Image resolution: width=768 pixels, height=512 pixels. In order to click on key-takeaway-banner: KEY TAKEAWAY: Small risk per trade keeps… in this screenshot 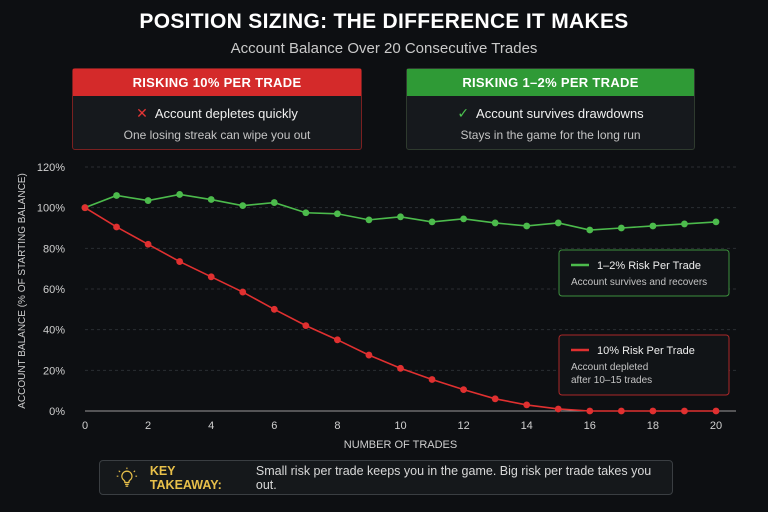, I will do `click(386, 477)`.